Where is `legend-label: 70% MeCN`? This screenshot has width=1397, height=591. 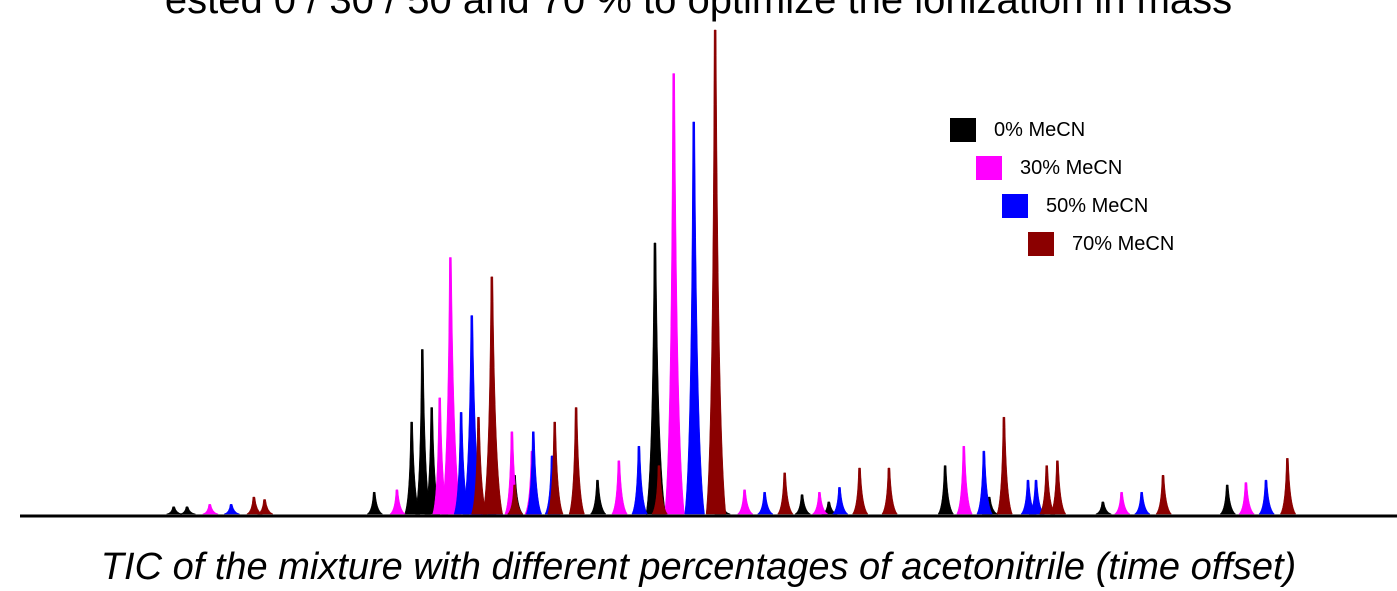 legend-label: 70% MeCN is located at coordinates (1123, 243).